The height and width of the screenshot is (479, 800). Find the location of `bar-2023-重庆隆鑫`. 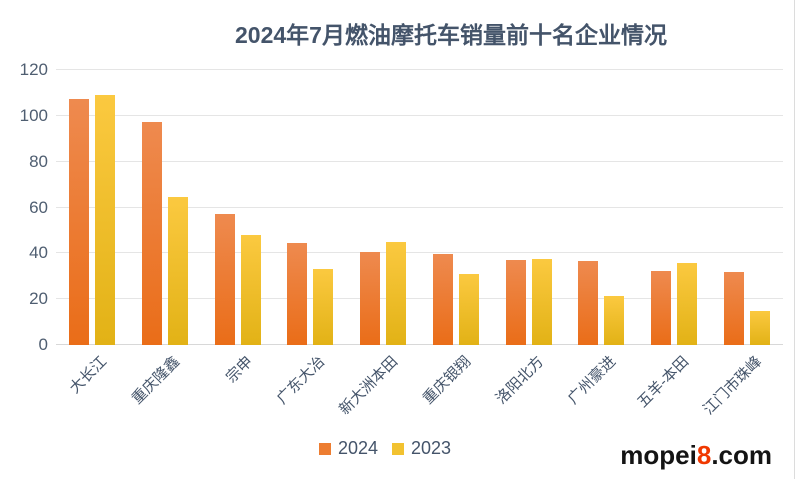

bar-2023-重庆隆鑫 is located at coordinates (178, 271).